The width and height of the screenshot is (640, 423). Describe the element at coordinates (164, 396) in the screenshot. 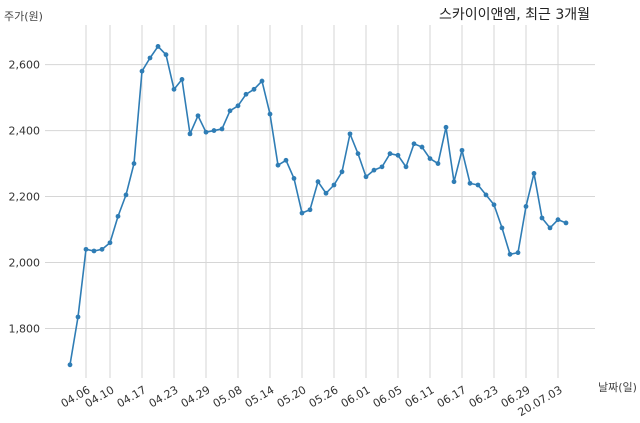

I see `x-tick-label: 04.23` at that location.